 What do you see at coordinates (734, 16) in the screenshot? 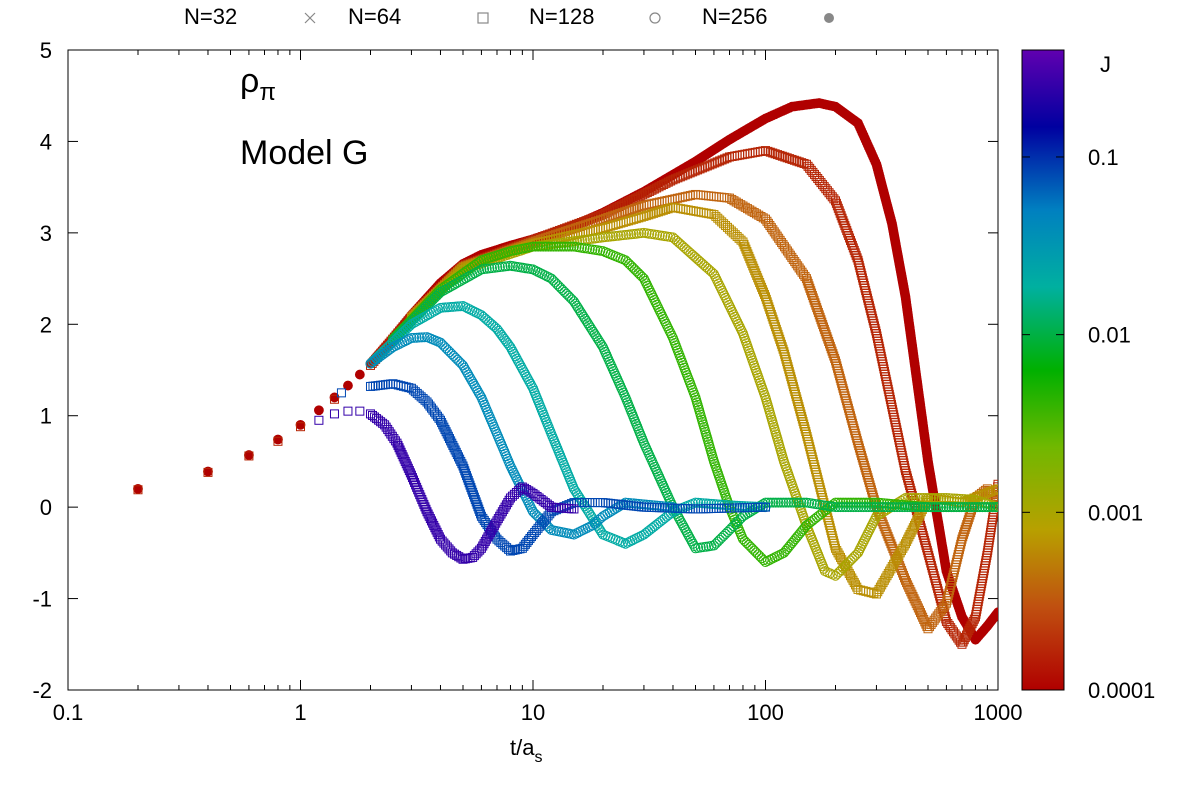
I see `legend-label-n256: N=256` at bounding box center [734, 16].